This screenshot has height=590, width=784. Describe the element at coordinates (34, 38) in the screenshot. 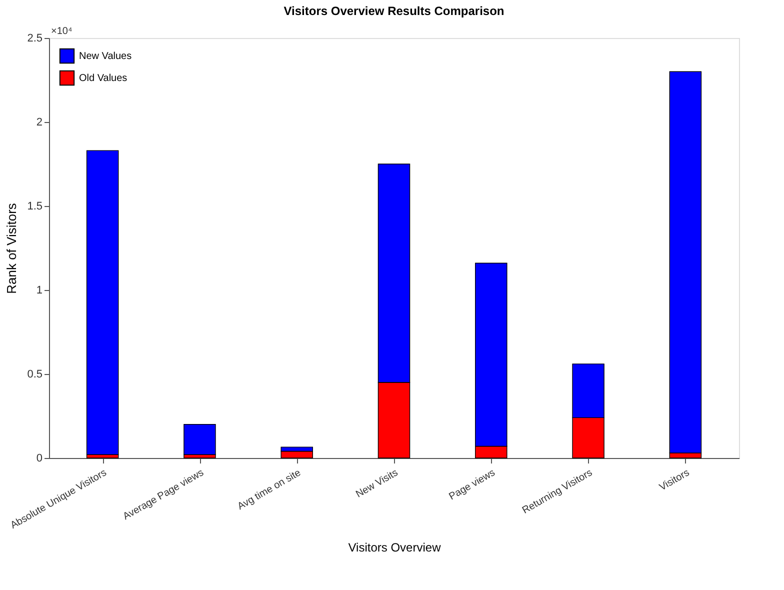

I see `y-tick-label: 2.5` at that location.